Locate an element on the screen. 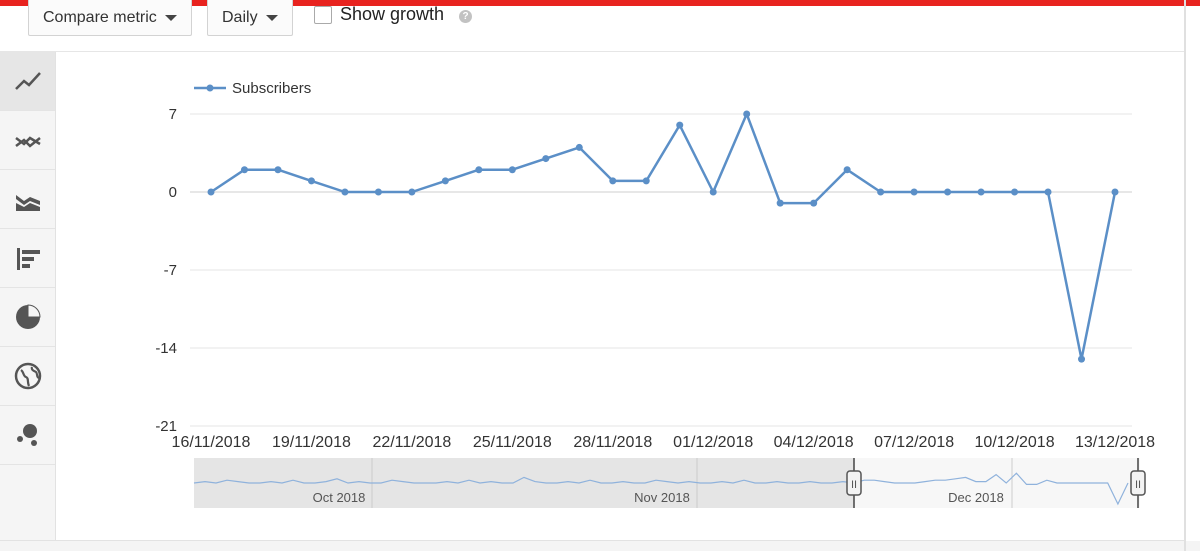  help-icon: ? is located at coordinates (465, 16).